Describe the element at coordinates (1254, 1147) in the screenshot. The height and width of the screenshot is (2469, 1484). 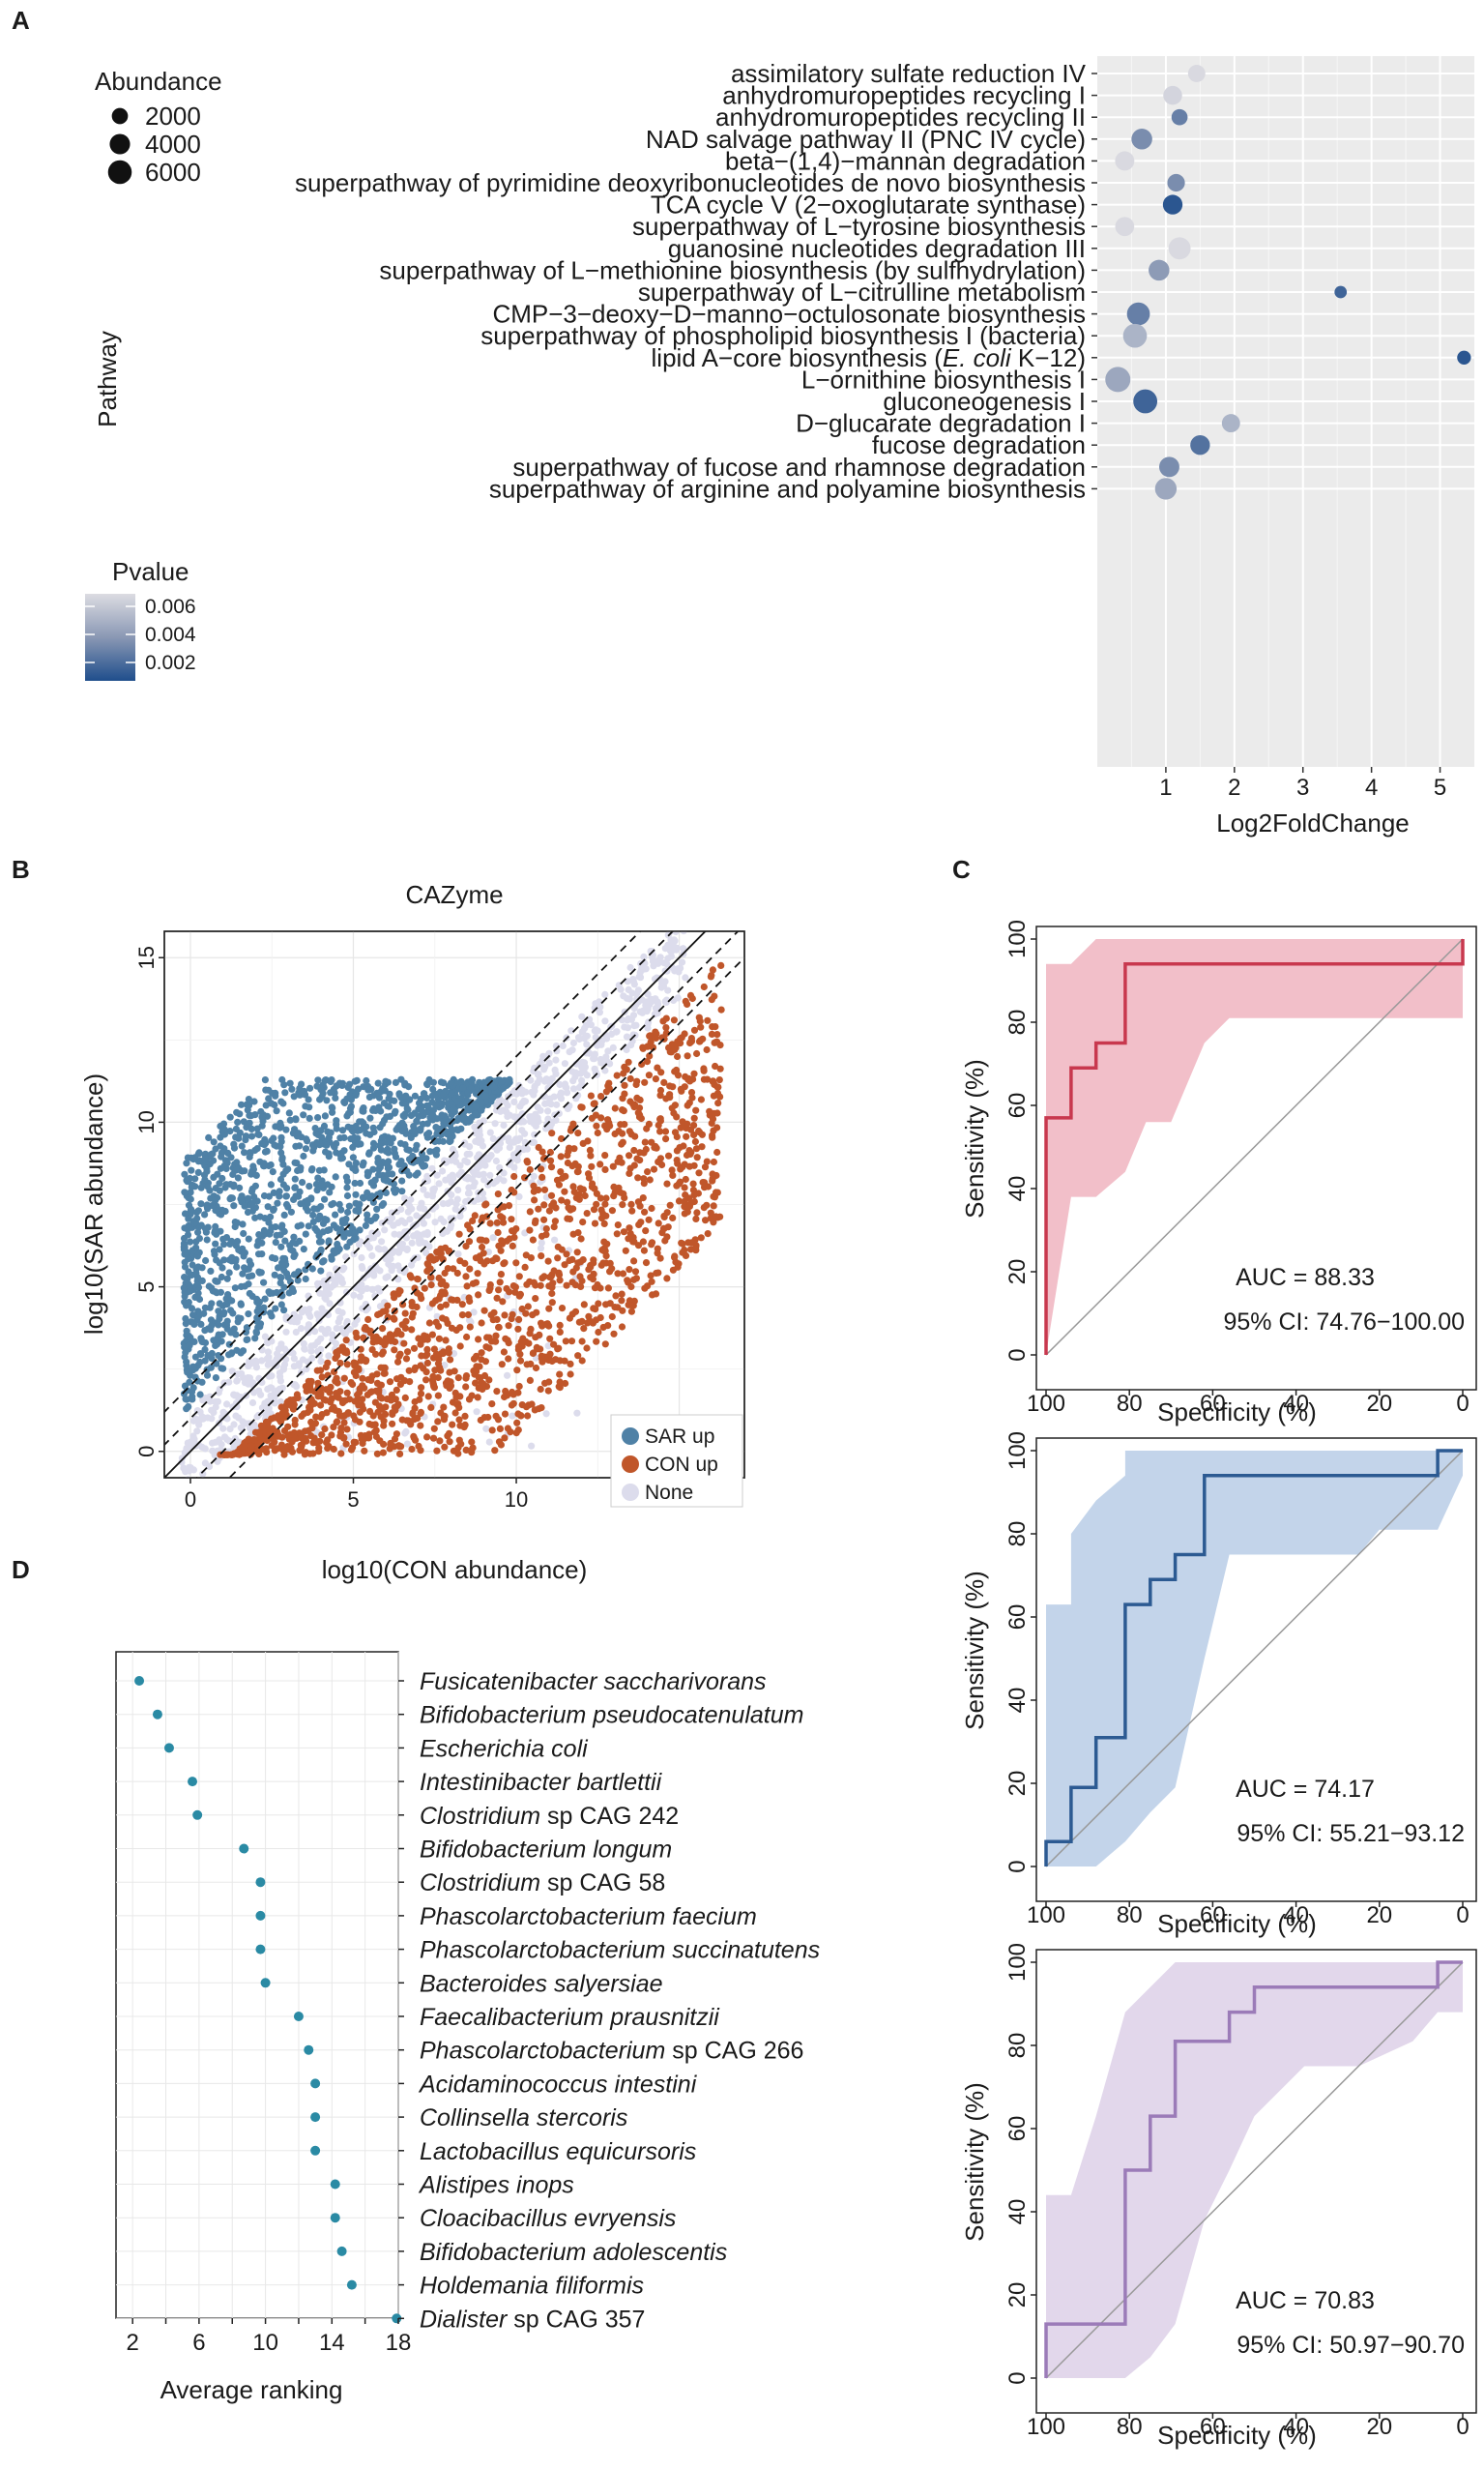
I see `roc-curve` at that location.